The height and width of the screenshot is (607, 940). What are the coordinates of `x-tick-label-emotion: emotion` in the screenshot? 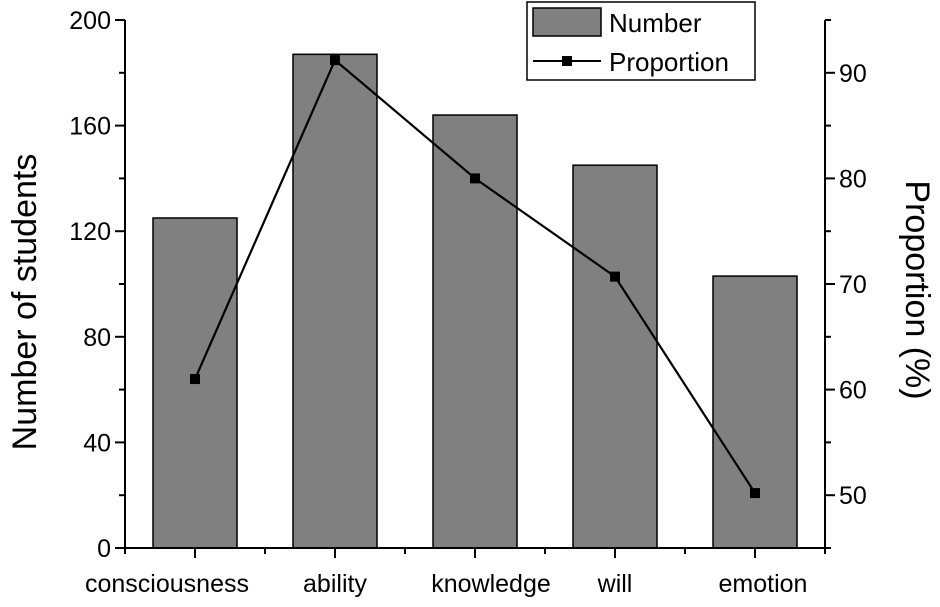 It's located at (763, 584).